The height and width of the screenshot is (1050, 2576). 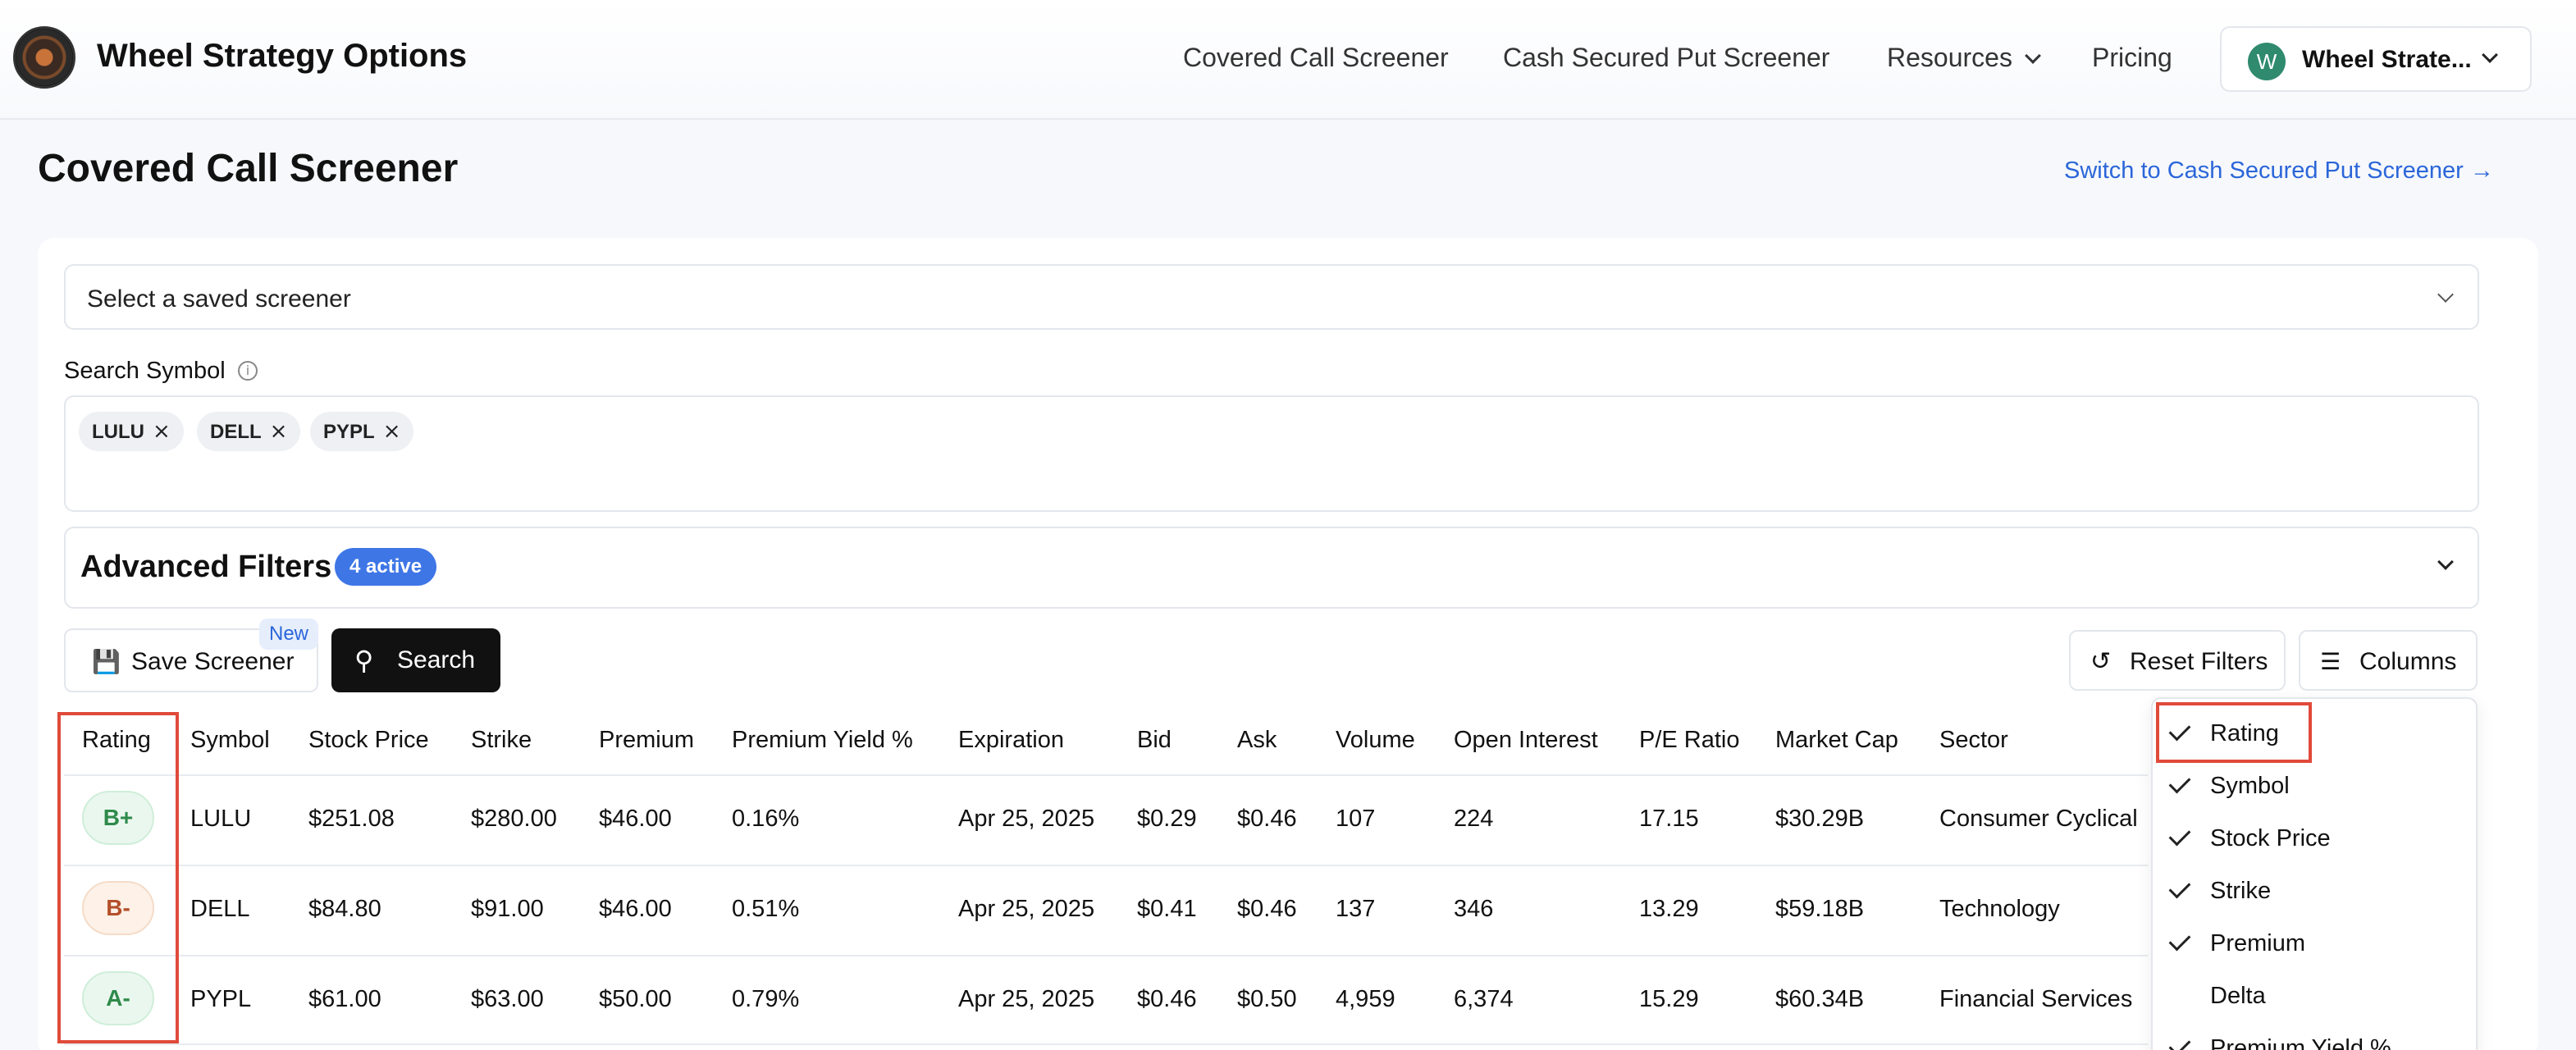 I want to click on cell-premium: $50.00, so click(x=636, y=999).